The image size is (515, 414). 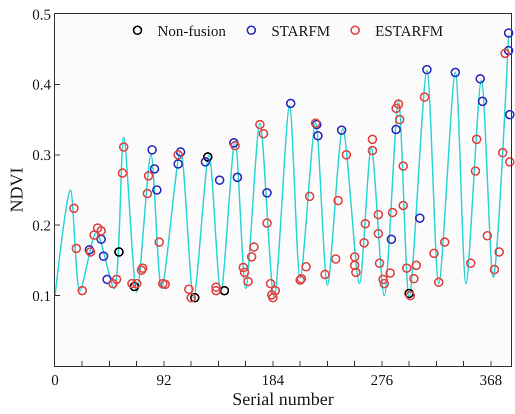 What do you see at coordinates (16, 190) in the screenshot?
I see `y-axis-title: NDVI` at bounding box center [16, 190].